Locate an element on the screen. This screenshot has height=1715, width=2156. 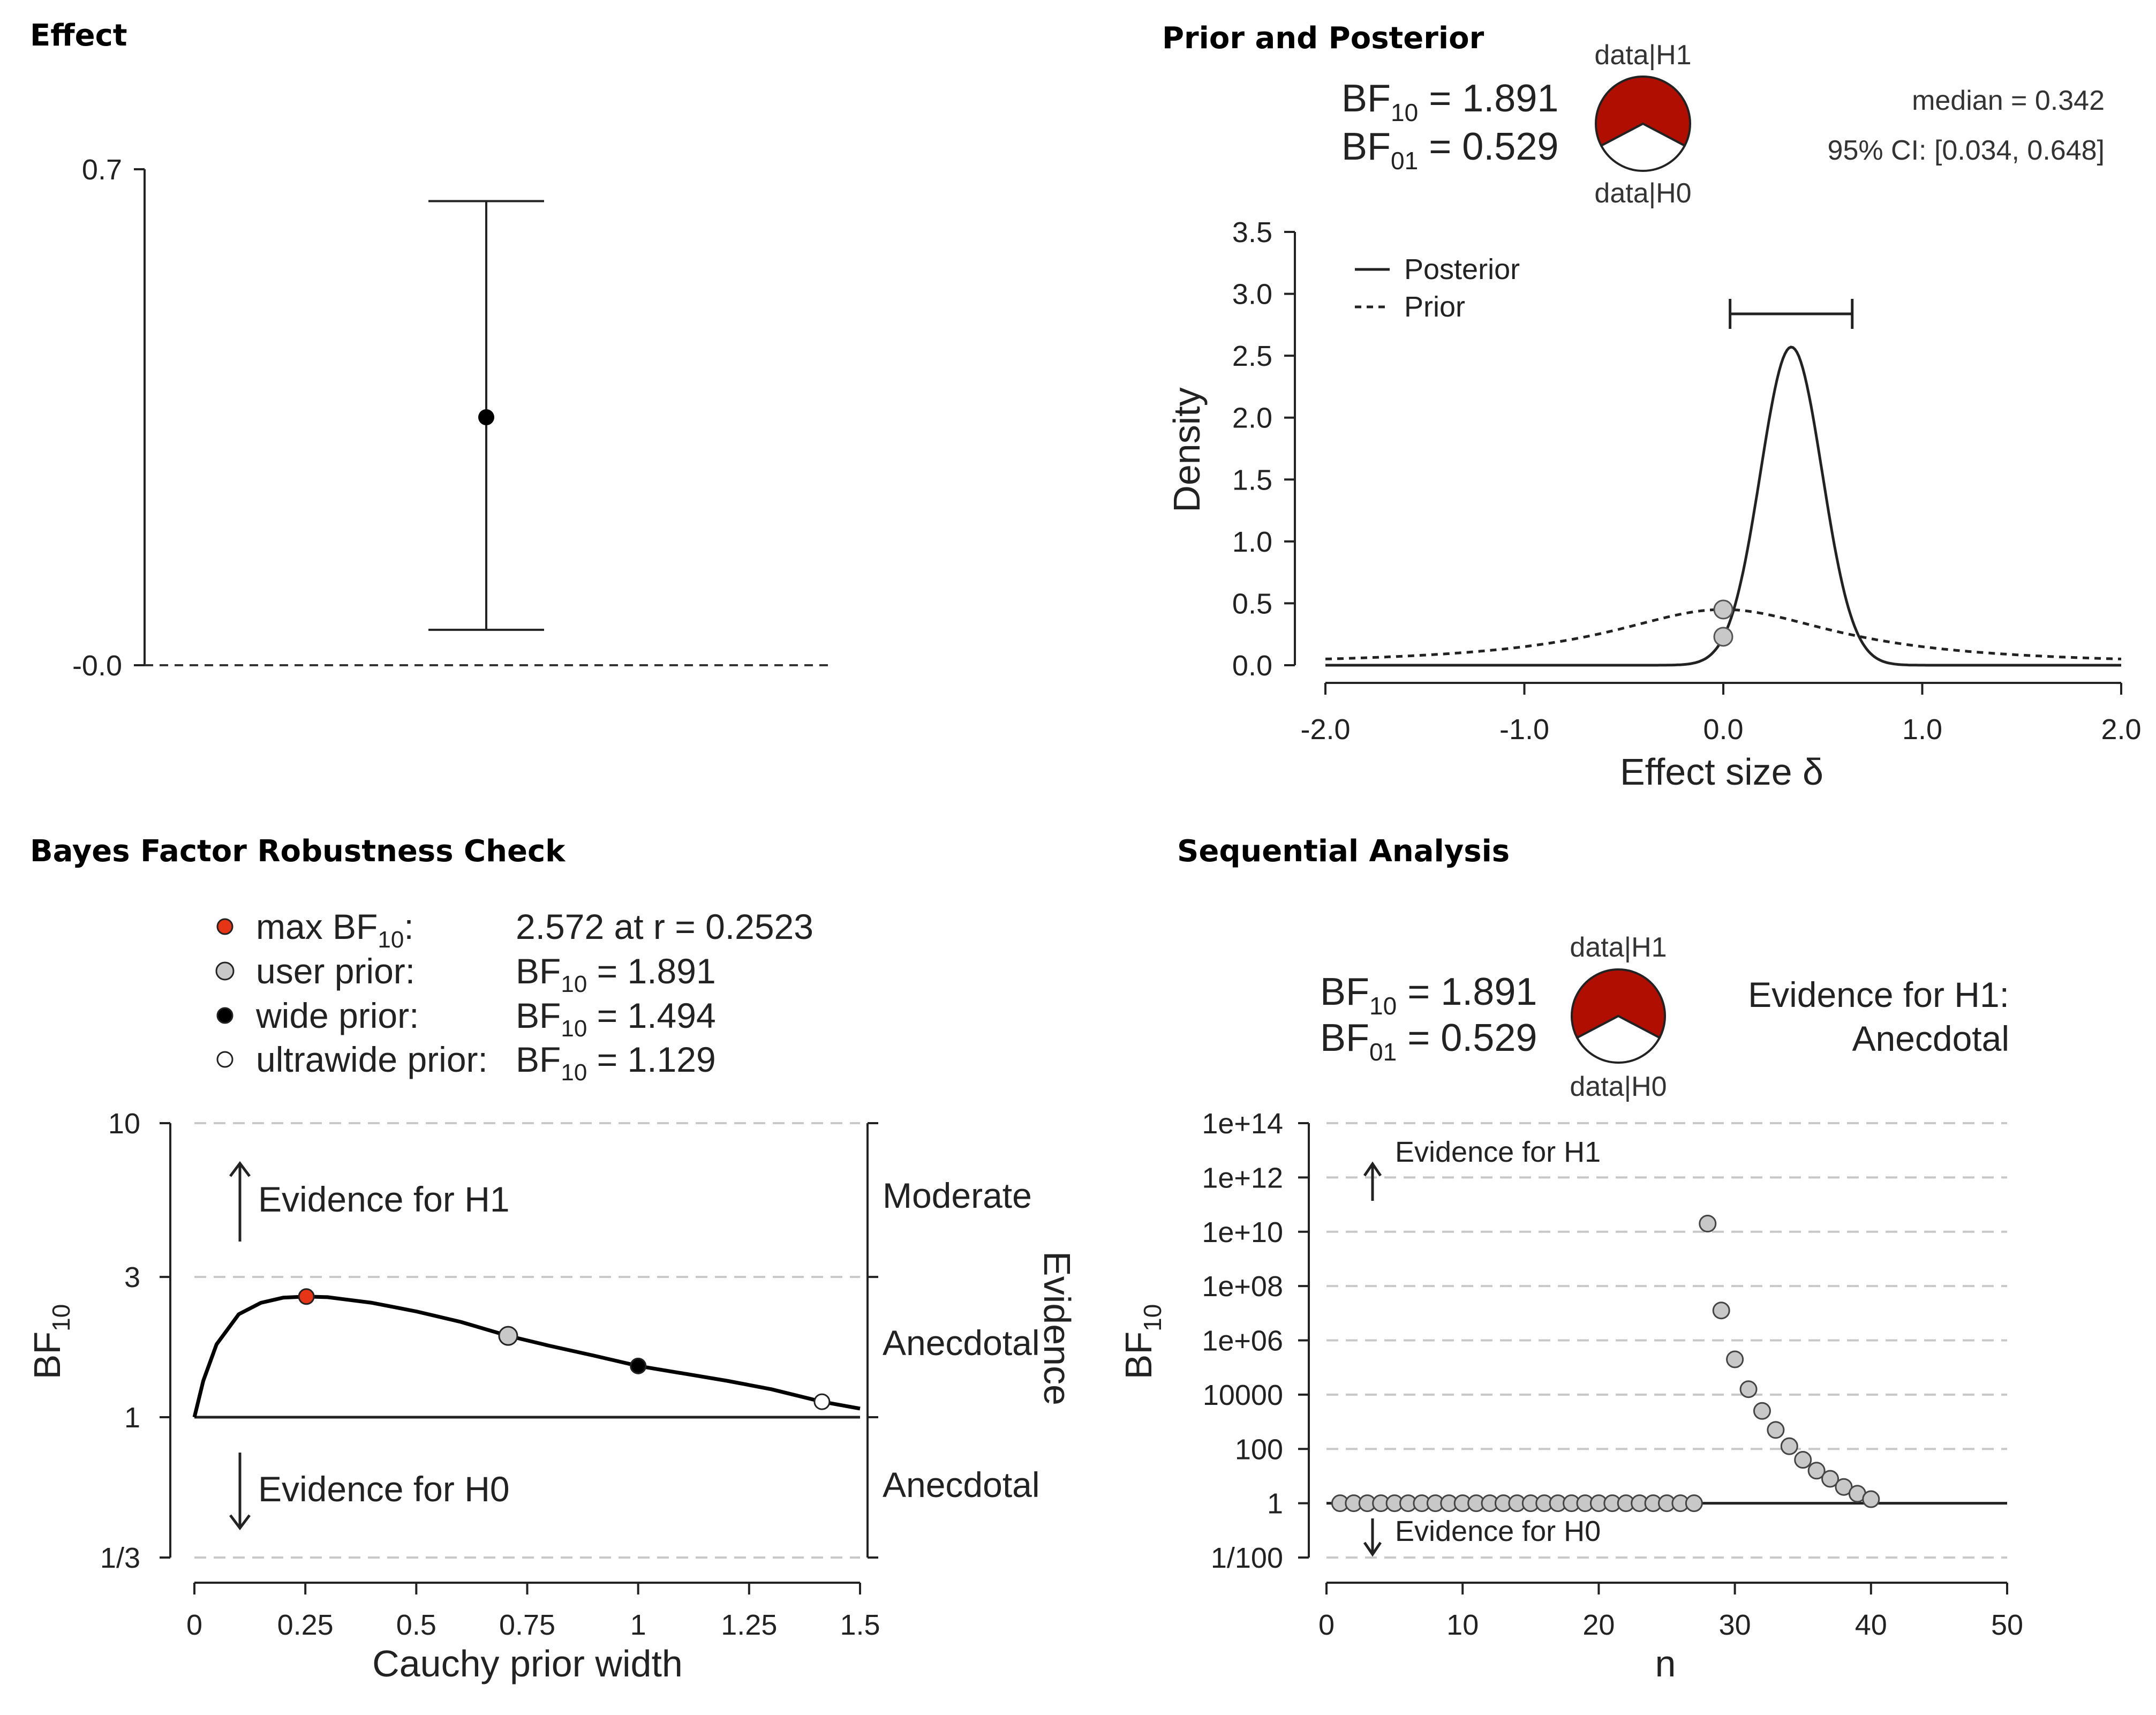
rob-plot-area is located at coordinates (526, 1353).